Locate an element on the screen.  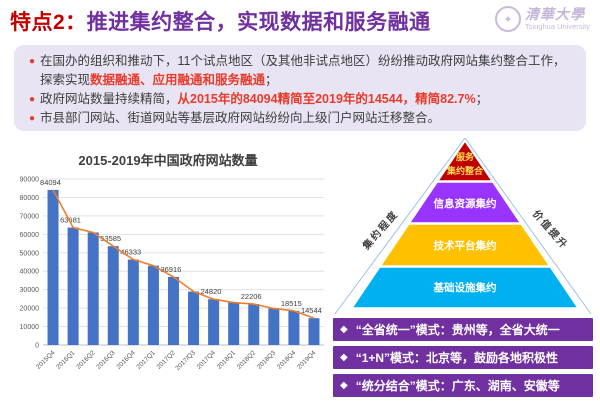
pyramid-level-information-label: 信息资源集约 is located at coordinates (465, 203).